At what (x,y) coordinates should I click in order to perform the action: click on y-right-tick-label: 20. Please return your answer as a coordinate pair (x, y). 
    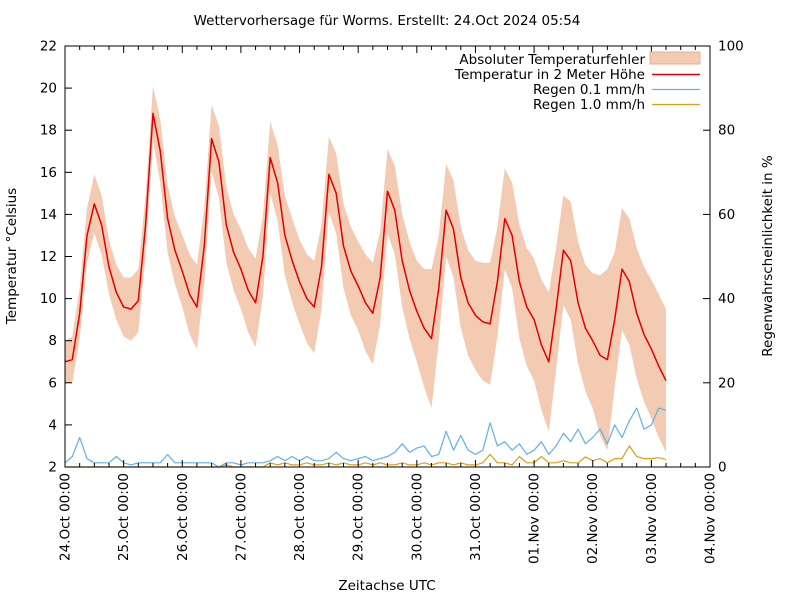
    Looking at the image, I should click on (726, 383).